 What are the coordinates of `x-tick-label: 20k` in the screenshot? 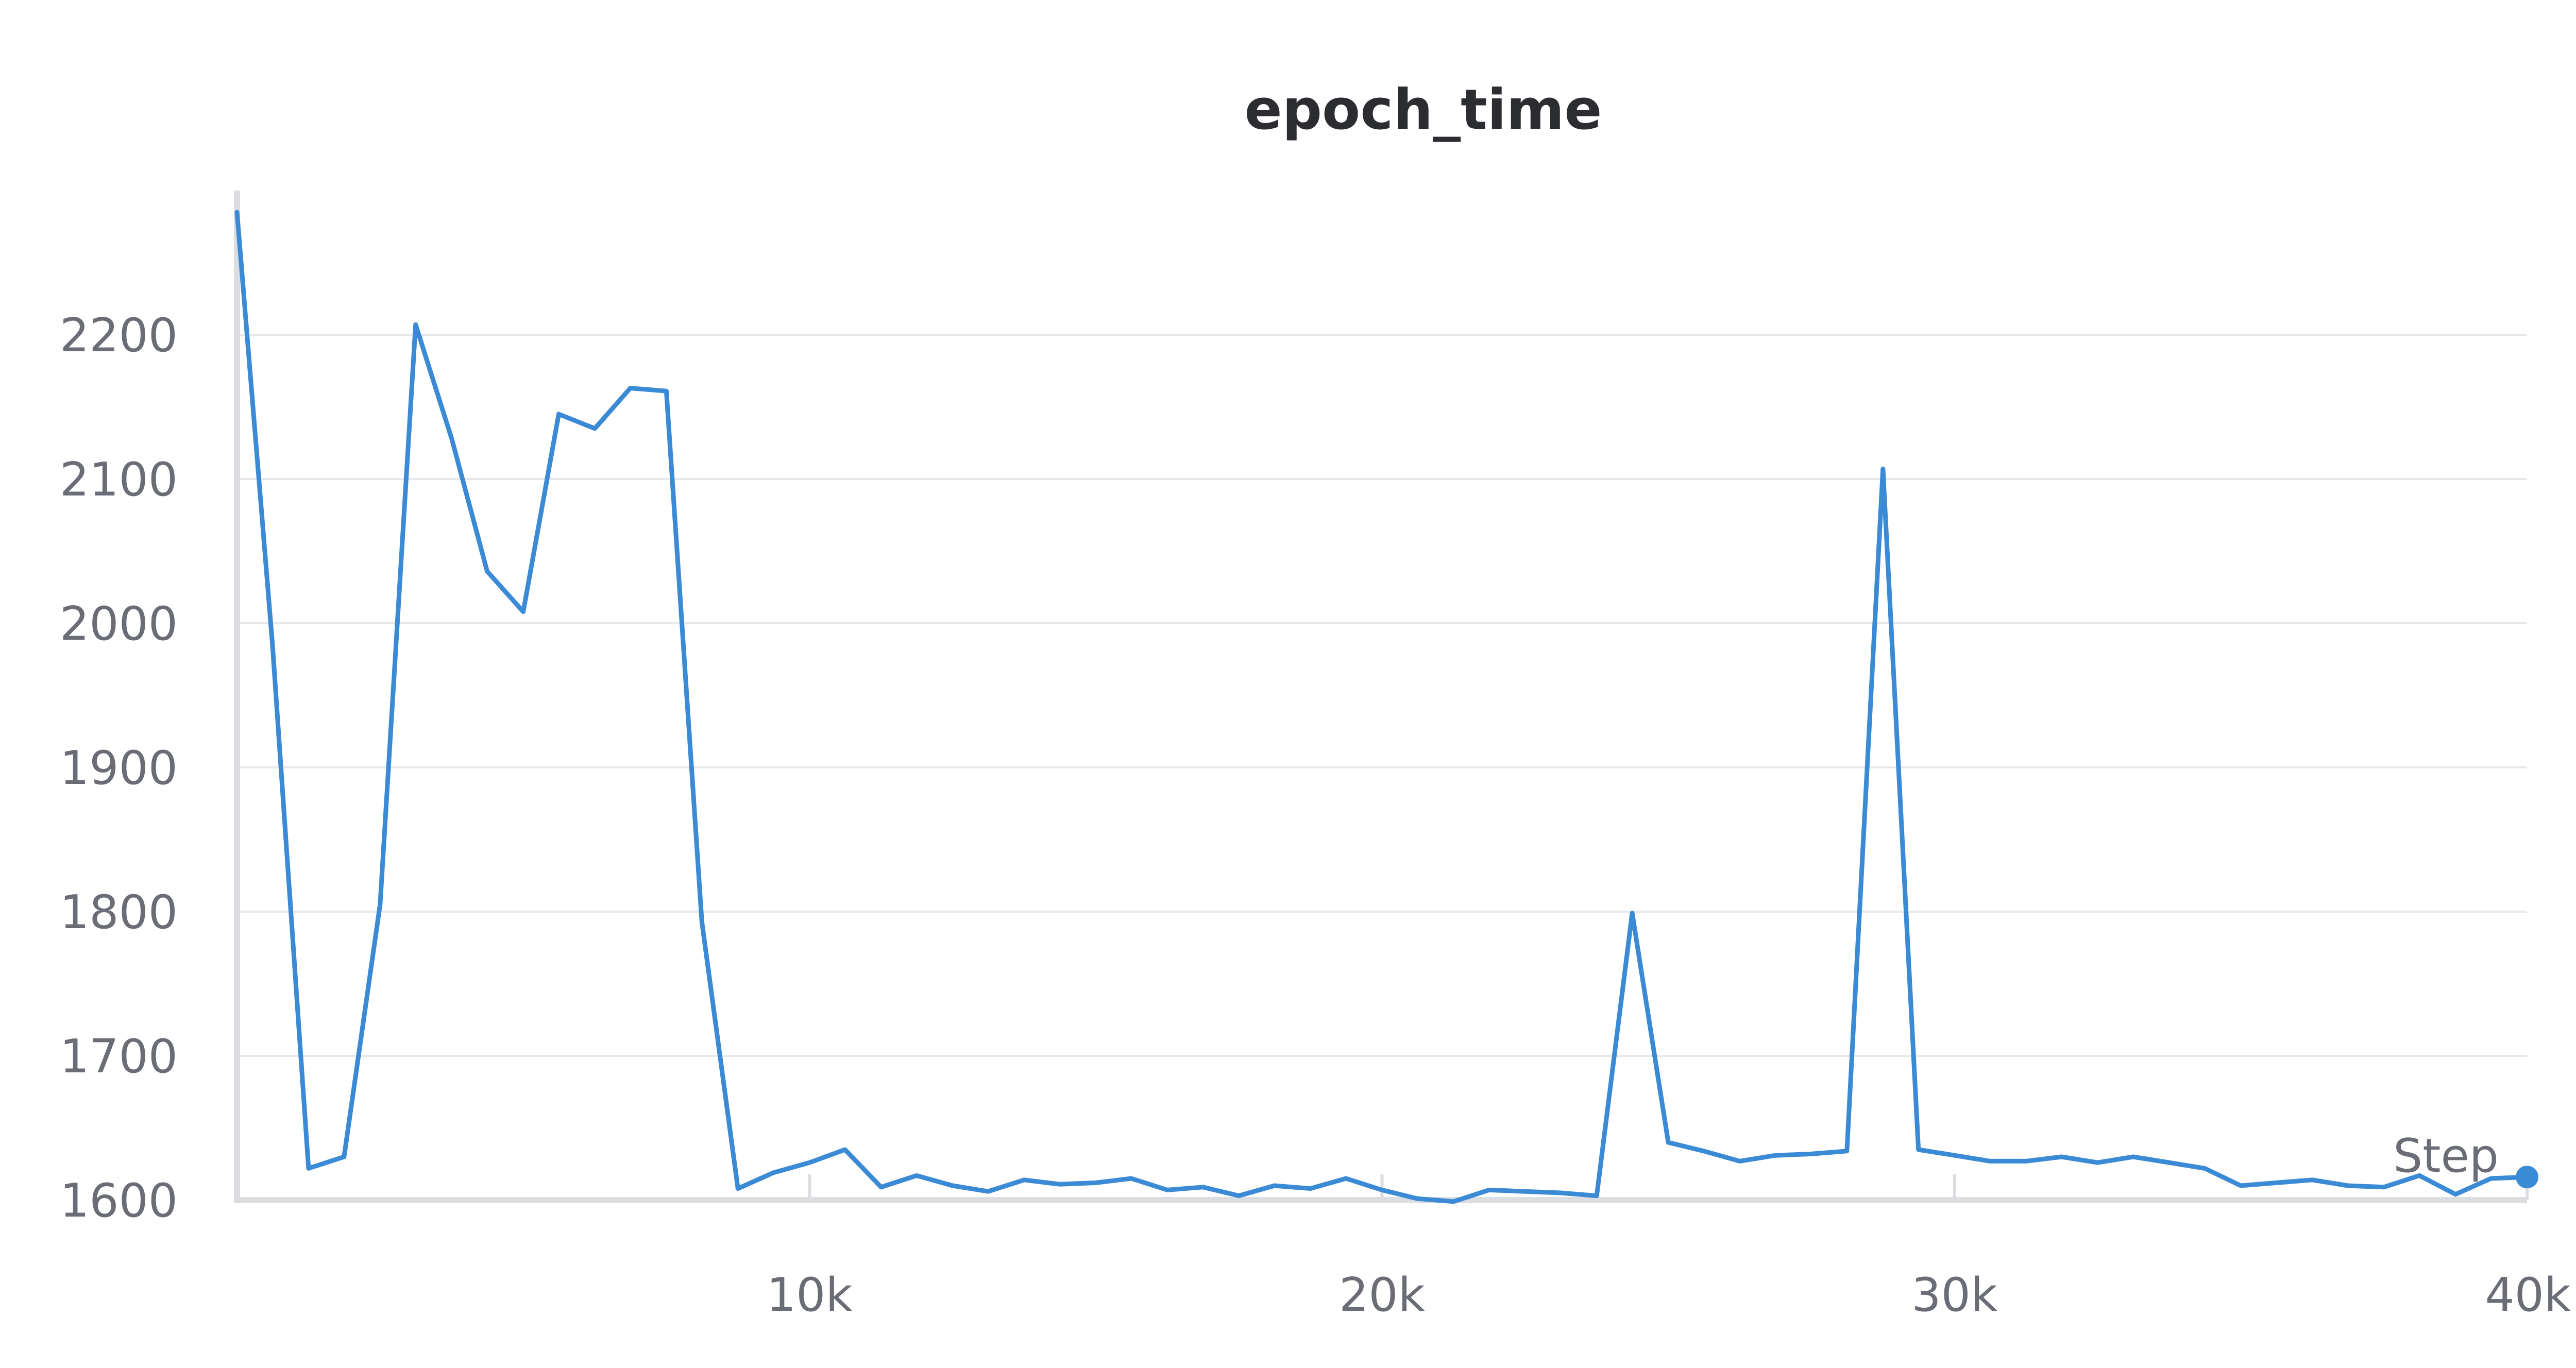 It's located at (1382, 1295).